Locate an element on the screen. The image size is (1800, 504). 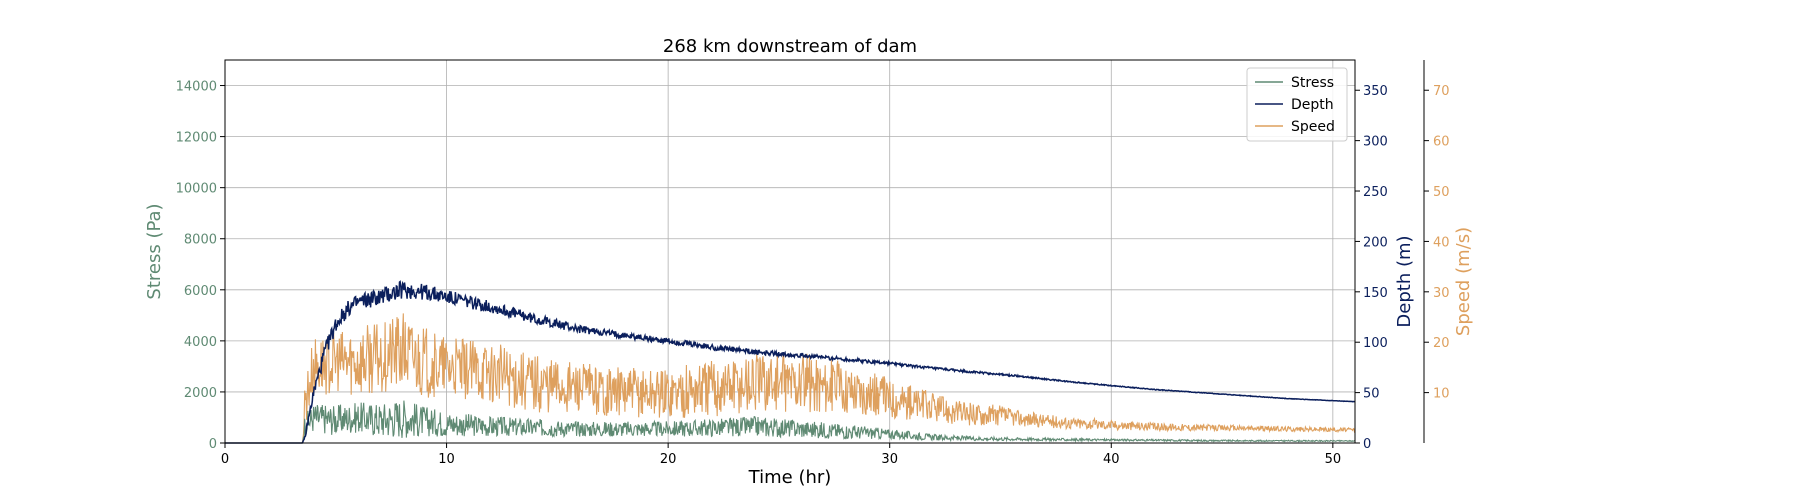
stress-tick-label: 2000 is located at coordinates (200, 393).